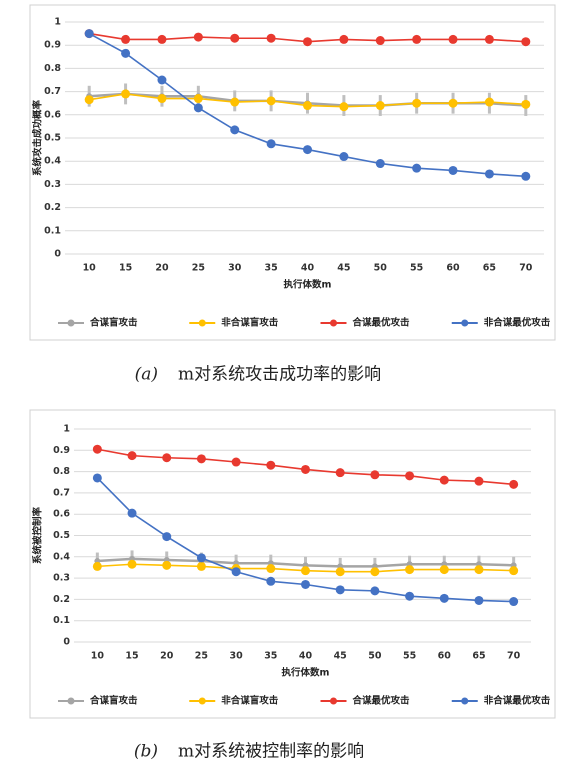 This screenshot has height=771, width=570. I want to click on y-tick-label: 0, so click(57, 254).